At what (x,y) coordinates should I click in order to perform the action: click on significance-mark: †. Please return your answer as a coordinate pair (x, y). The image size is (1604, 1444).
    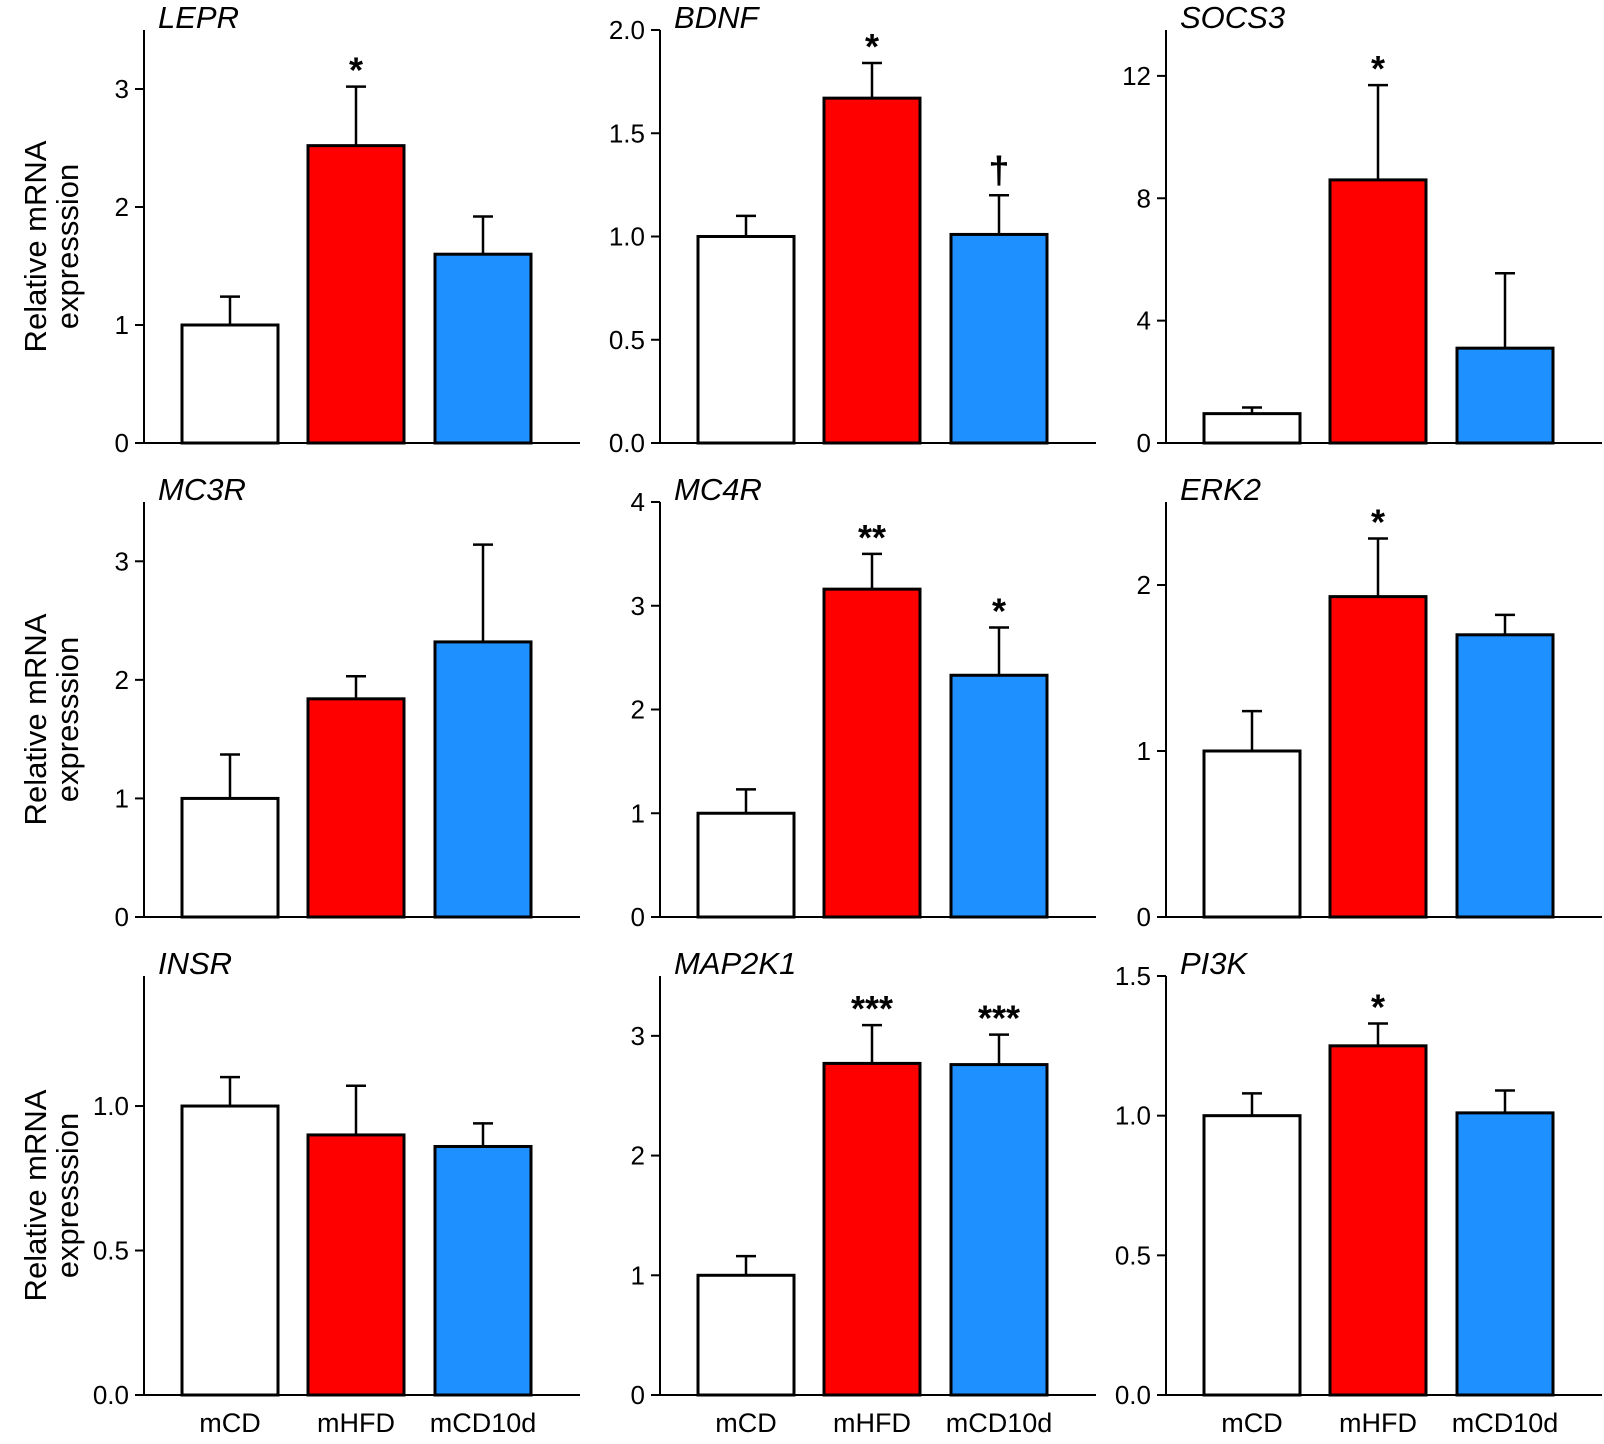
    Looking at the image, I should click on (998, 171).